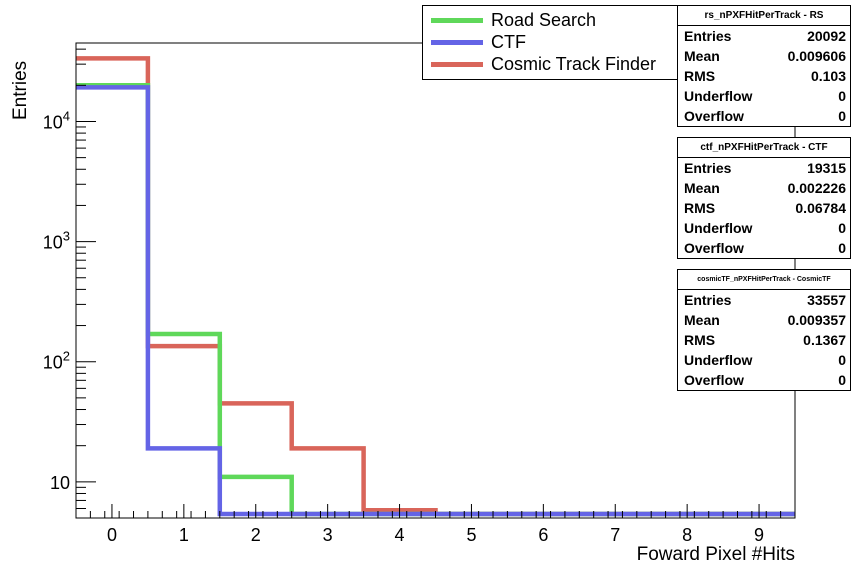  I want to click on stat-value: 20092, so click(826, 36).